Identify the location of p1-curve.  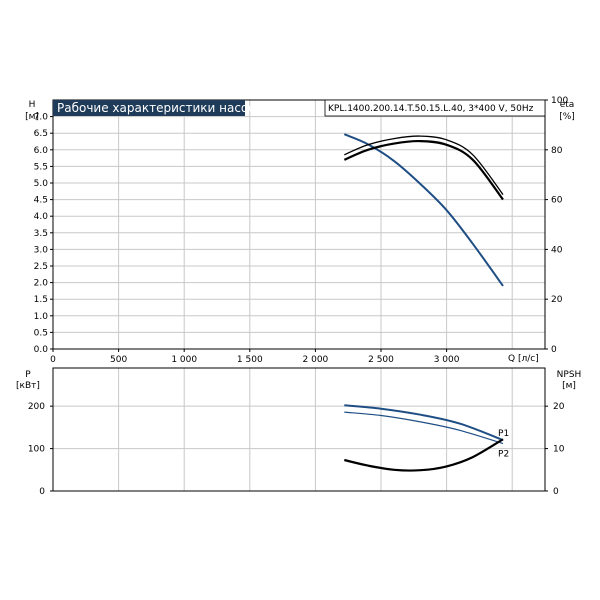
(424, 423).